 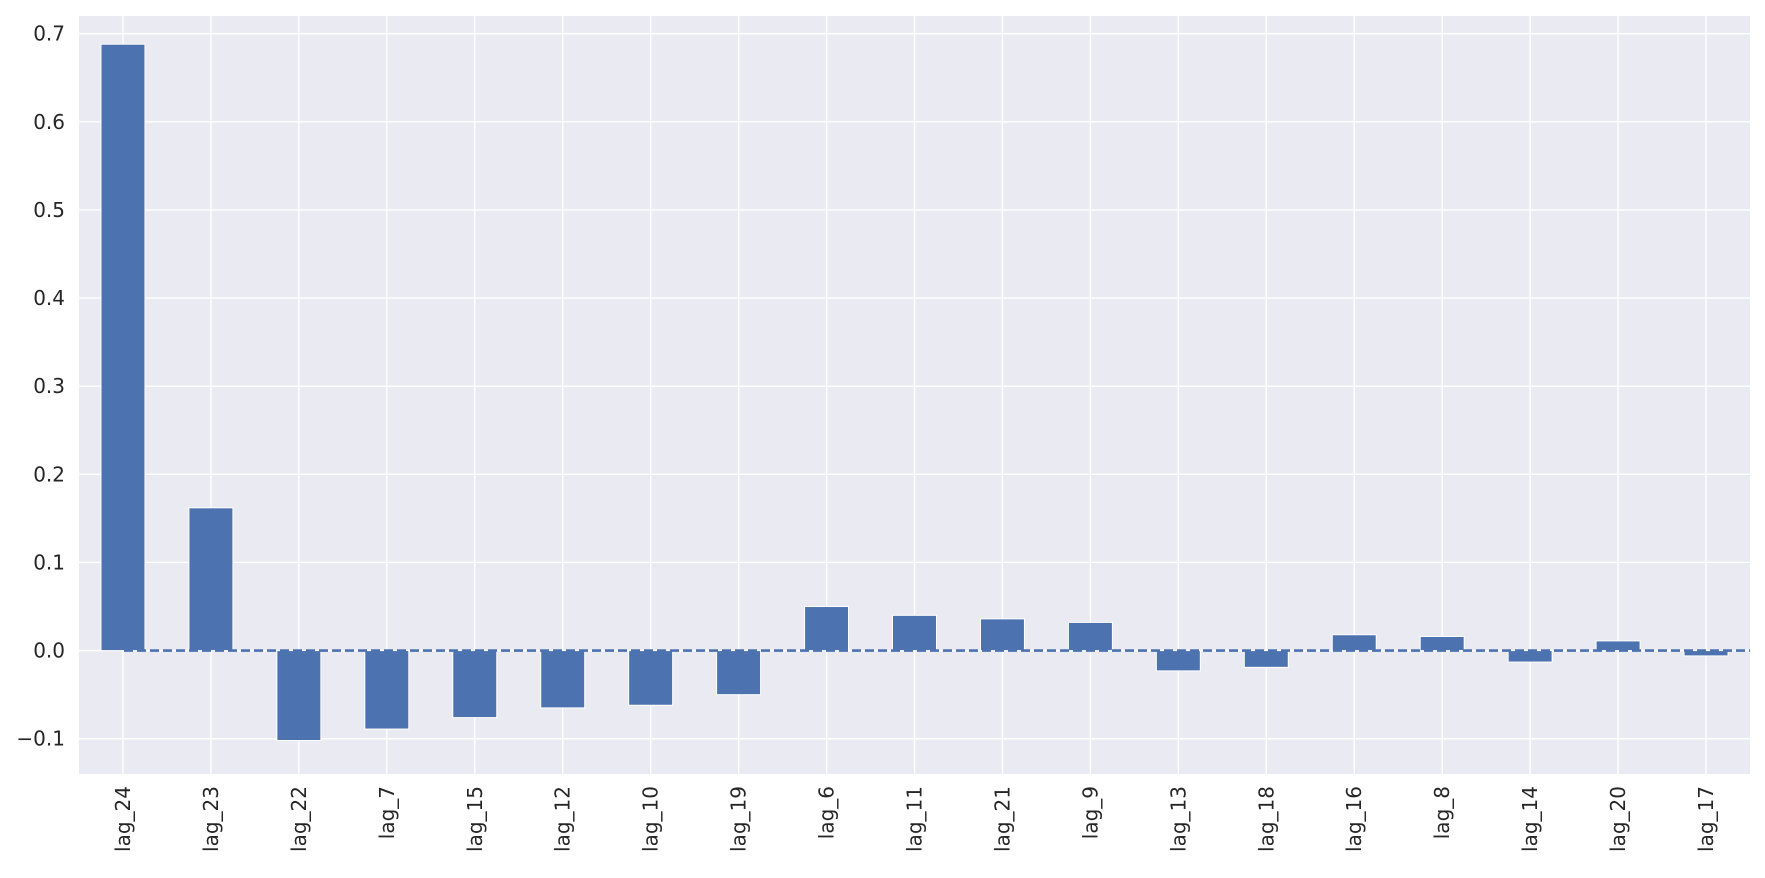 I want to click on y-axis-ticks: −0.1 0.0 0.1 0.2 0.3 0.4 0.5 0.6 0.7, so click(x=40, y=386).